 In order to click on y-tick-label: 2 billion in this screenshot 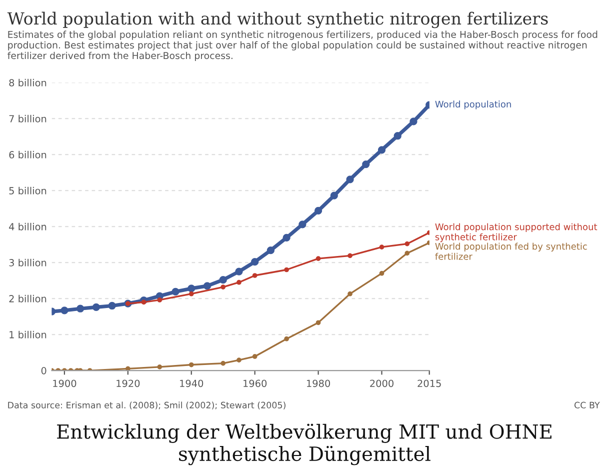, I will do `click(27, 298)`.